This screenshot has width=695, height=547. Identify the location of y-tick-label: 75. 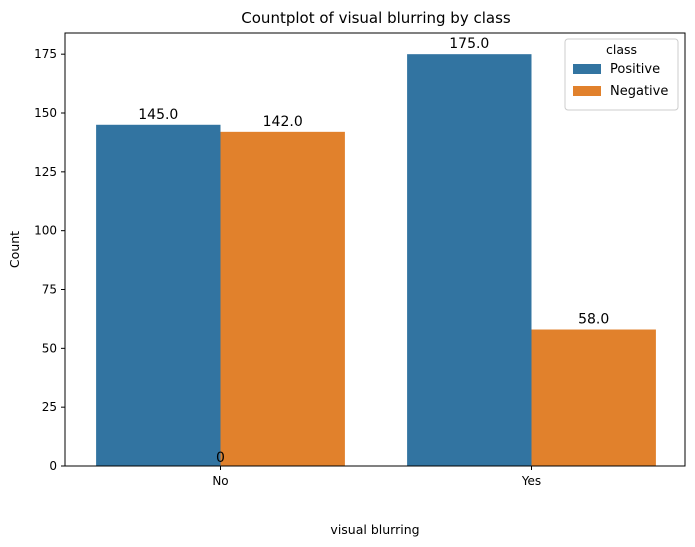
(49, 290).